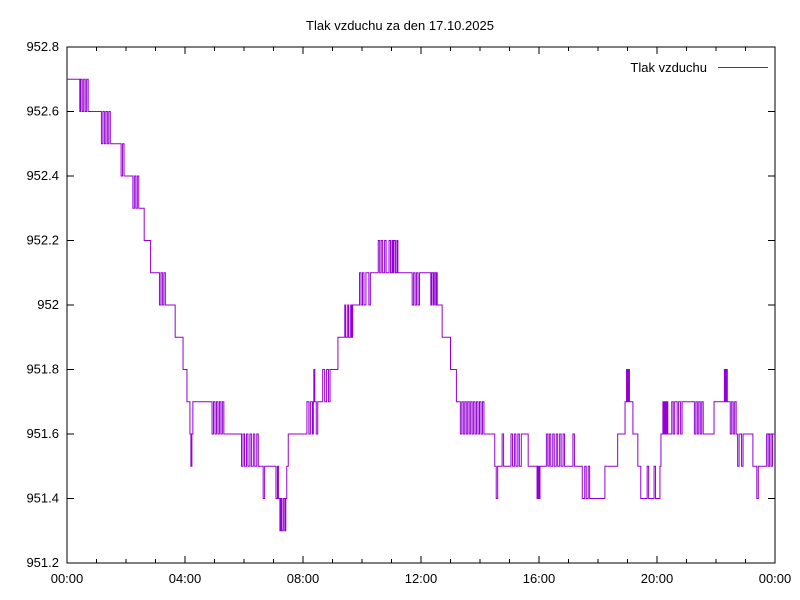  Describe the element at coordinates (400, 25) in the screenshot. I see `chart-title: Tlak vzduchu za den 17.10.2025` at that location.